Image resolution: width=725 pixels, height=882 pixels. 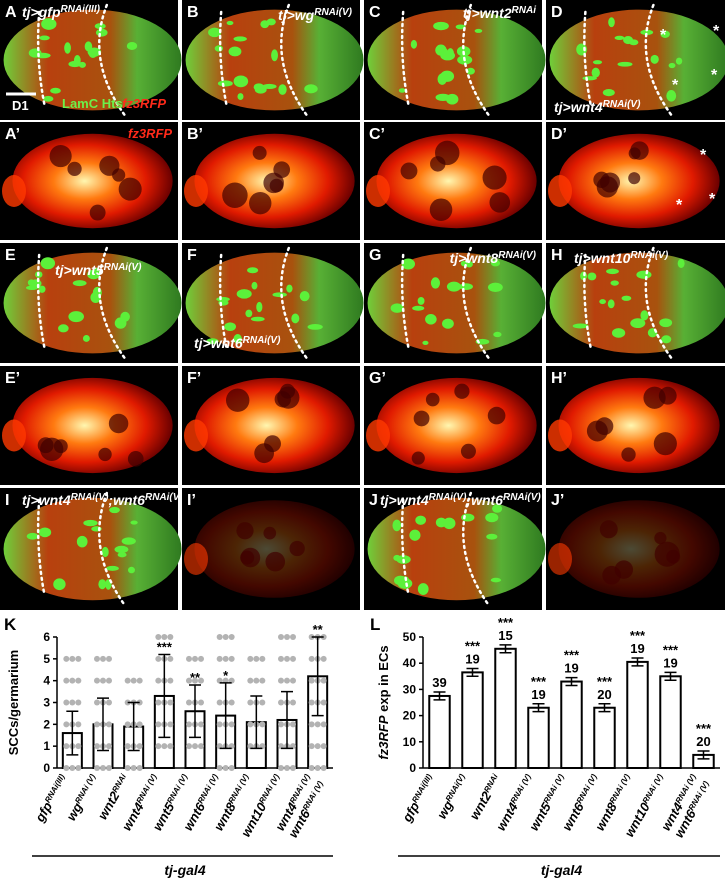 I want to click on y-tick-label: 2, so click(x=46, y=724).